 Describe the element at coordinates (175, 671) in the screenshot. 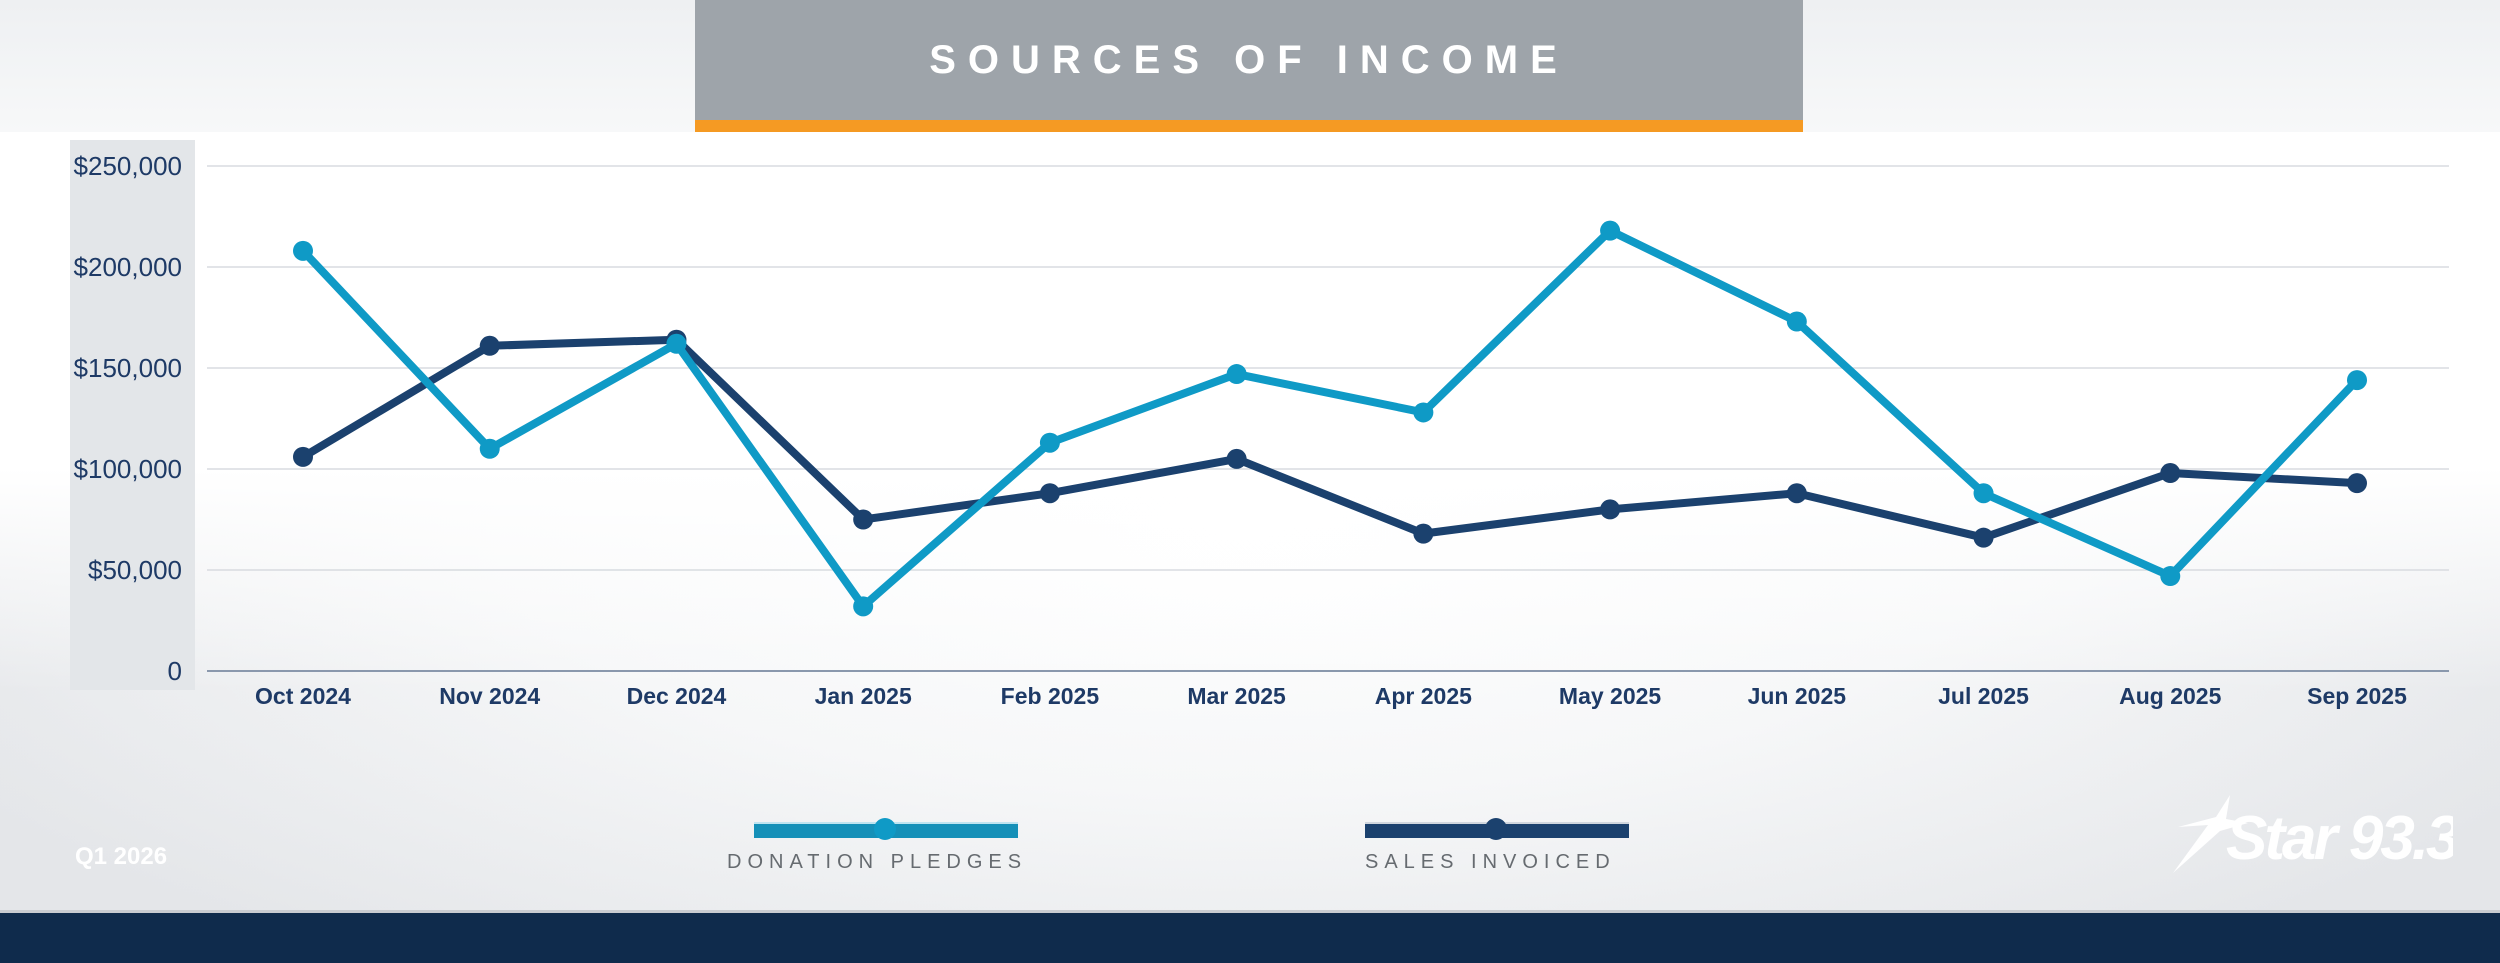

I see `y-tick-label: 0` at that location.